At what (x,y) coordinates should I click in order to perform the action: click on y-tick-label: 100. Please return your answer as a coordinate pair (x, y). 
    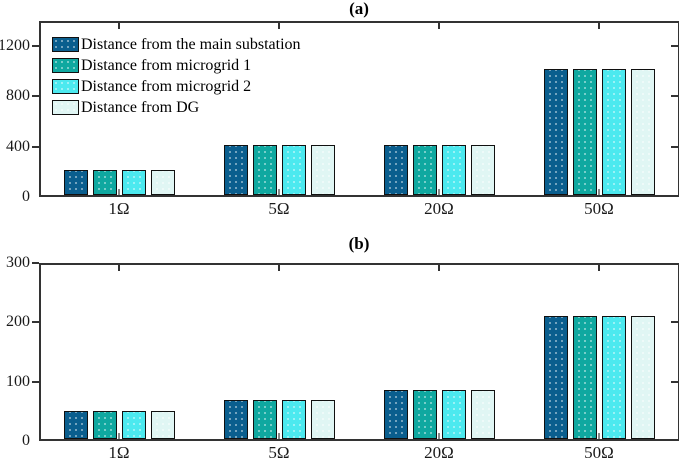
    Looking at the image, I should click on (18, 381).